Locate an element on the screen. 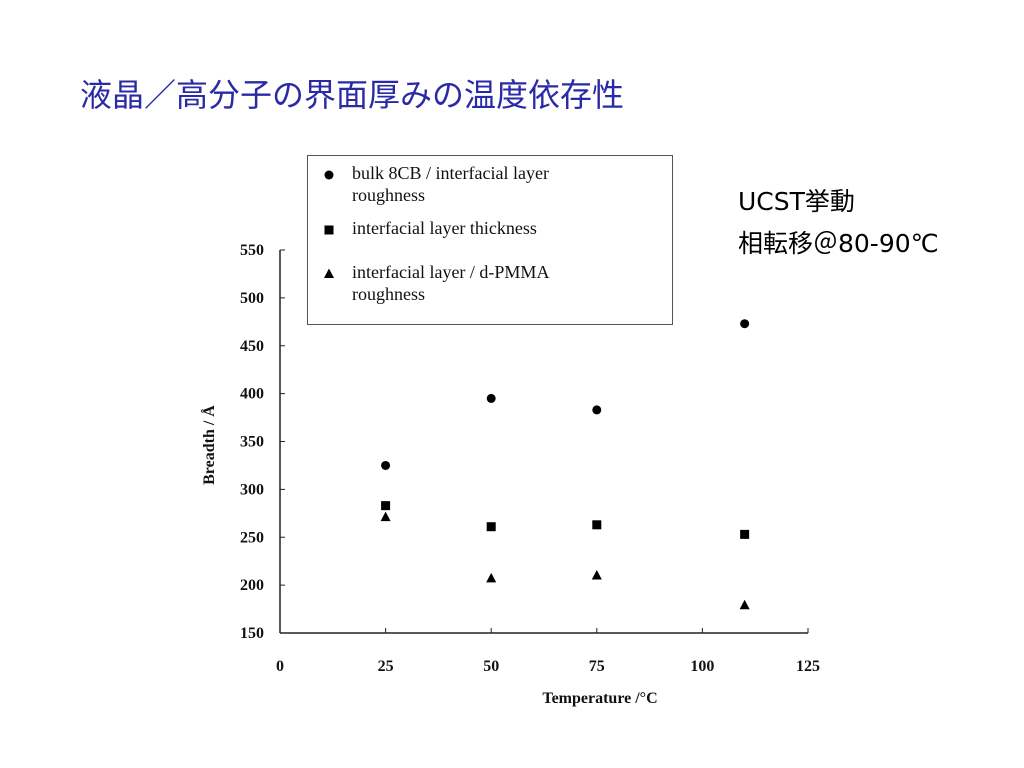  x-tick-label: 100 is located at coordinates (702, 666).